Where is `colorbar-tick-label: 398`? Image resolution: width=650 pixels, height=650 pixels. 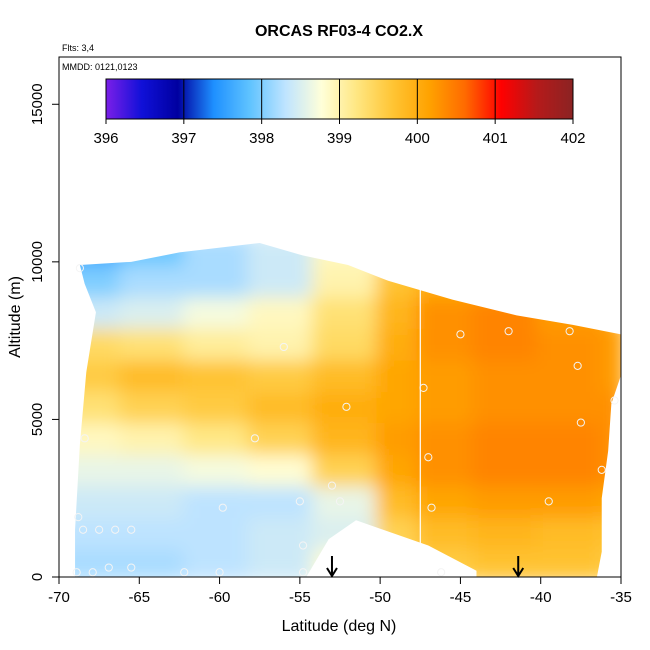 colorbar-tick-label: 398 is located at coordinates (261, 138).